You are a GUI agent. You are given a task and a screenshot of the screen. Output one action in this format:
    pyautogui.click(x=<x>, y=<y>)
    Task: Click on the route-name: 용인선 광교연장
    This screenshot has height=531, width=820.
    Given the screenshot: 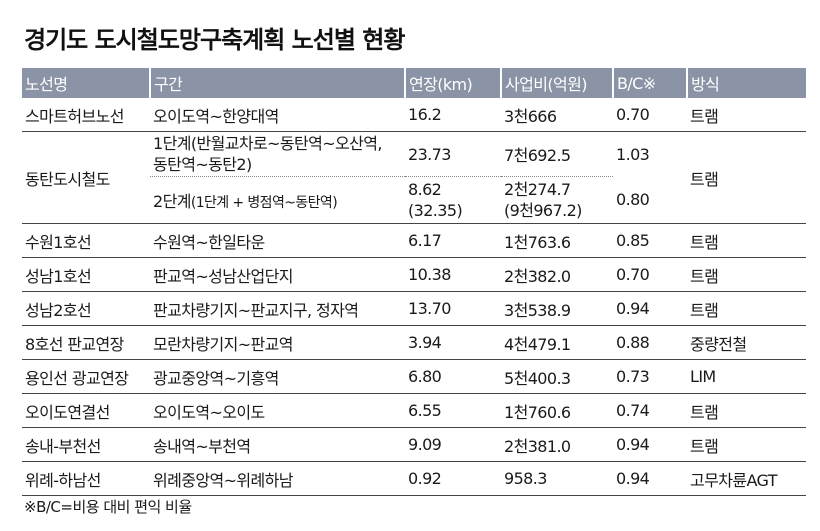 What is the action you would take?
    pyautogui.click(x=86, y=376)
    